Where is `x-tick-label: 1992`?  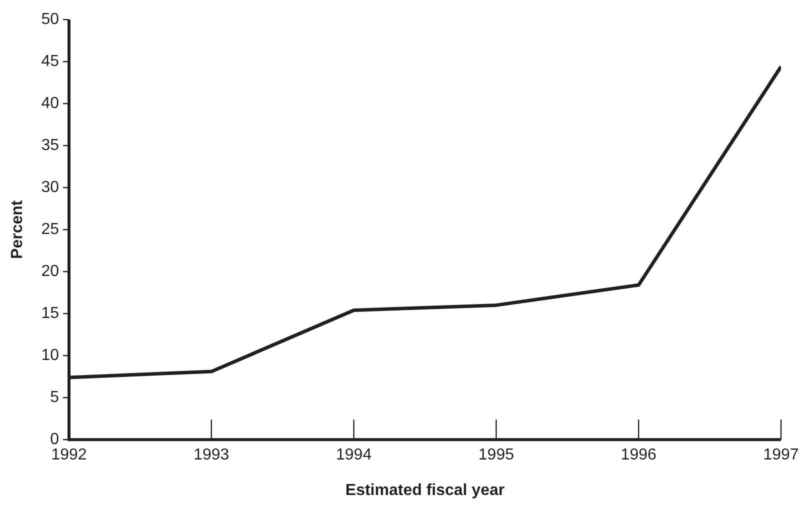 x-tick-label: 1992 is located at coordinates (69, 455).